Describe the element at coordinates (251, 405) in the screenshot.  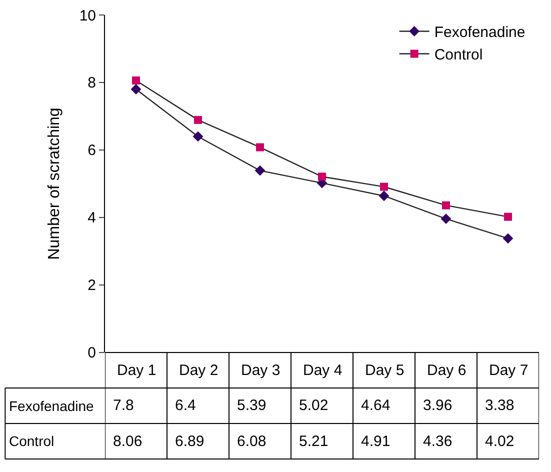
I see `data-label: 5.39` at that location.